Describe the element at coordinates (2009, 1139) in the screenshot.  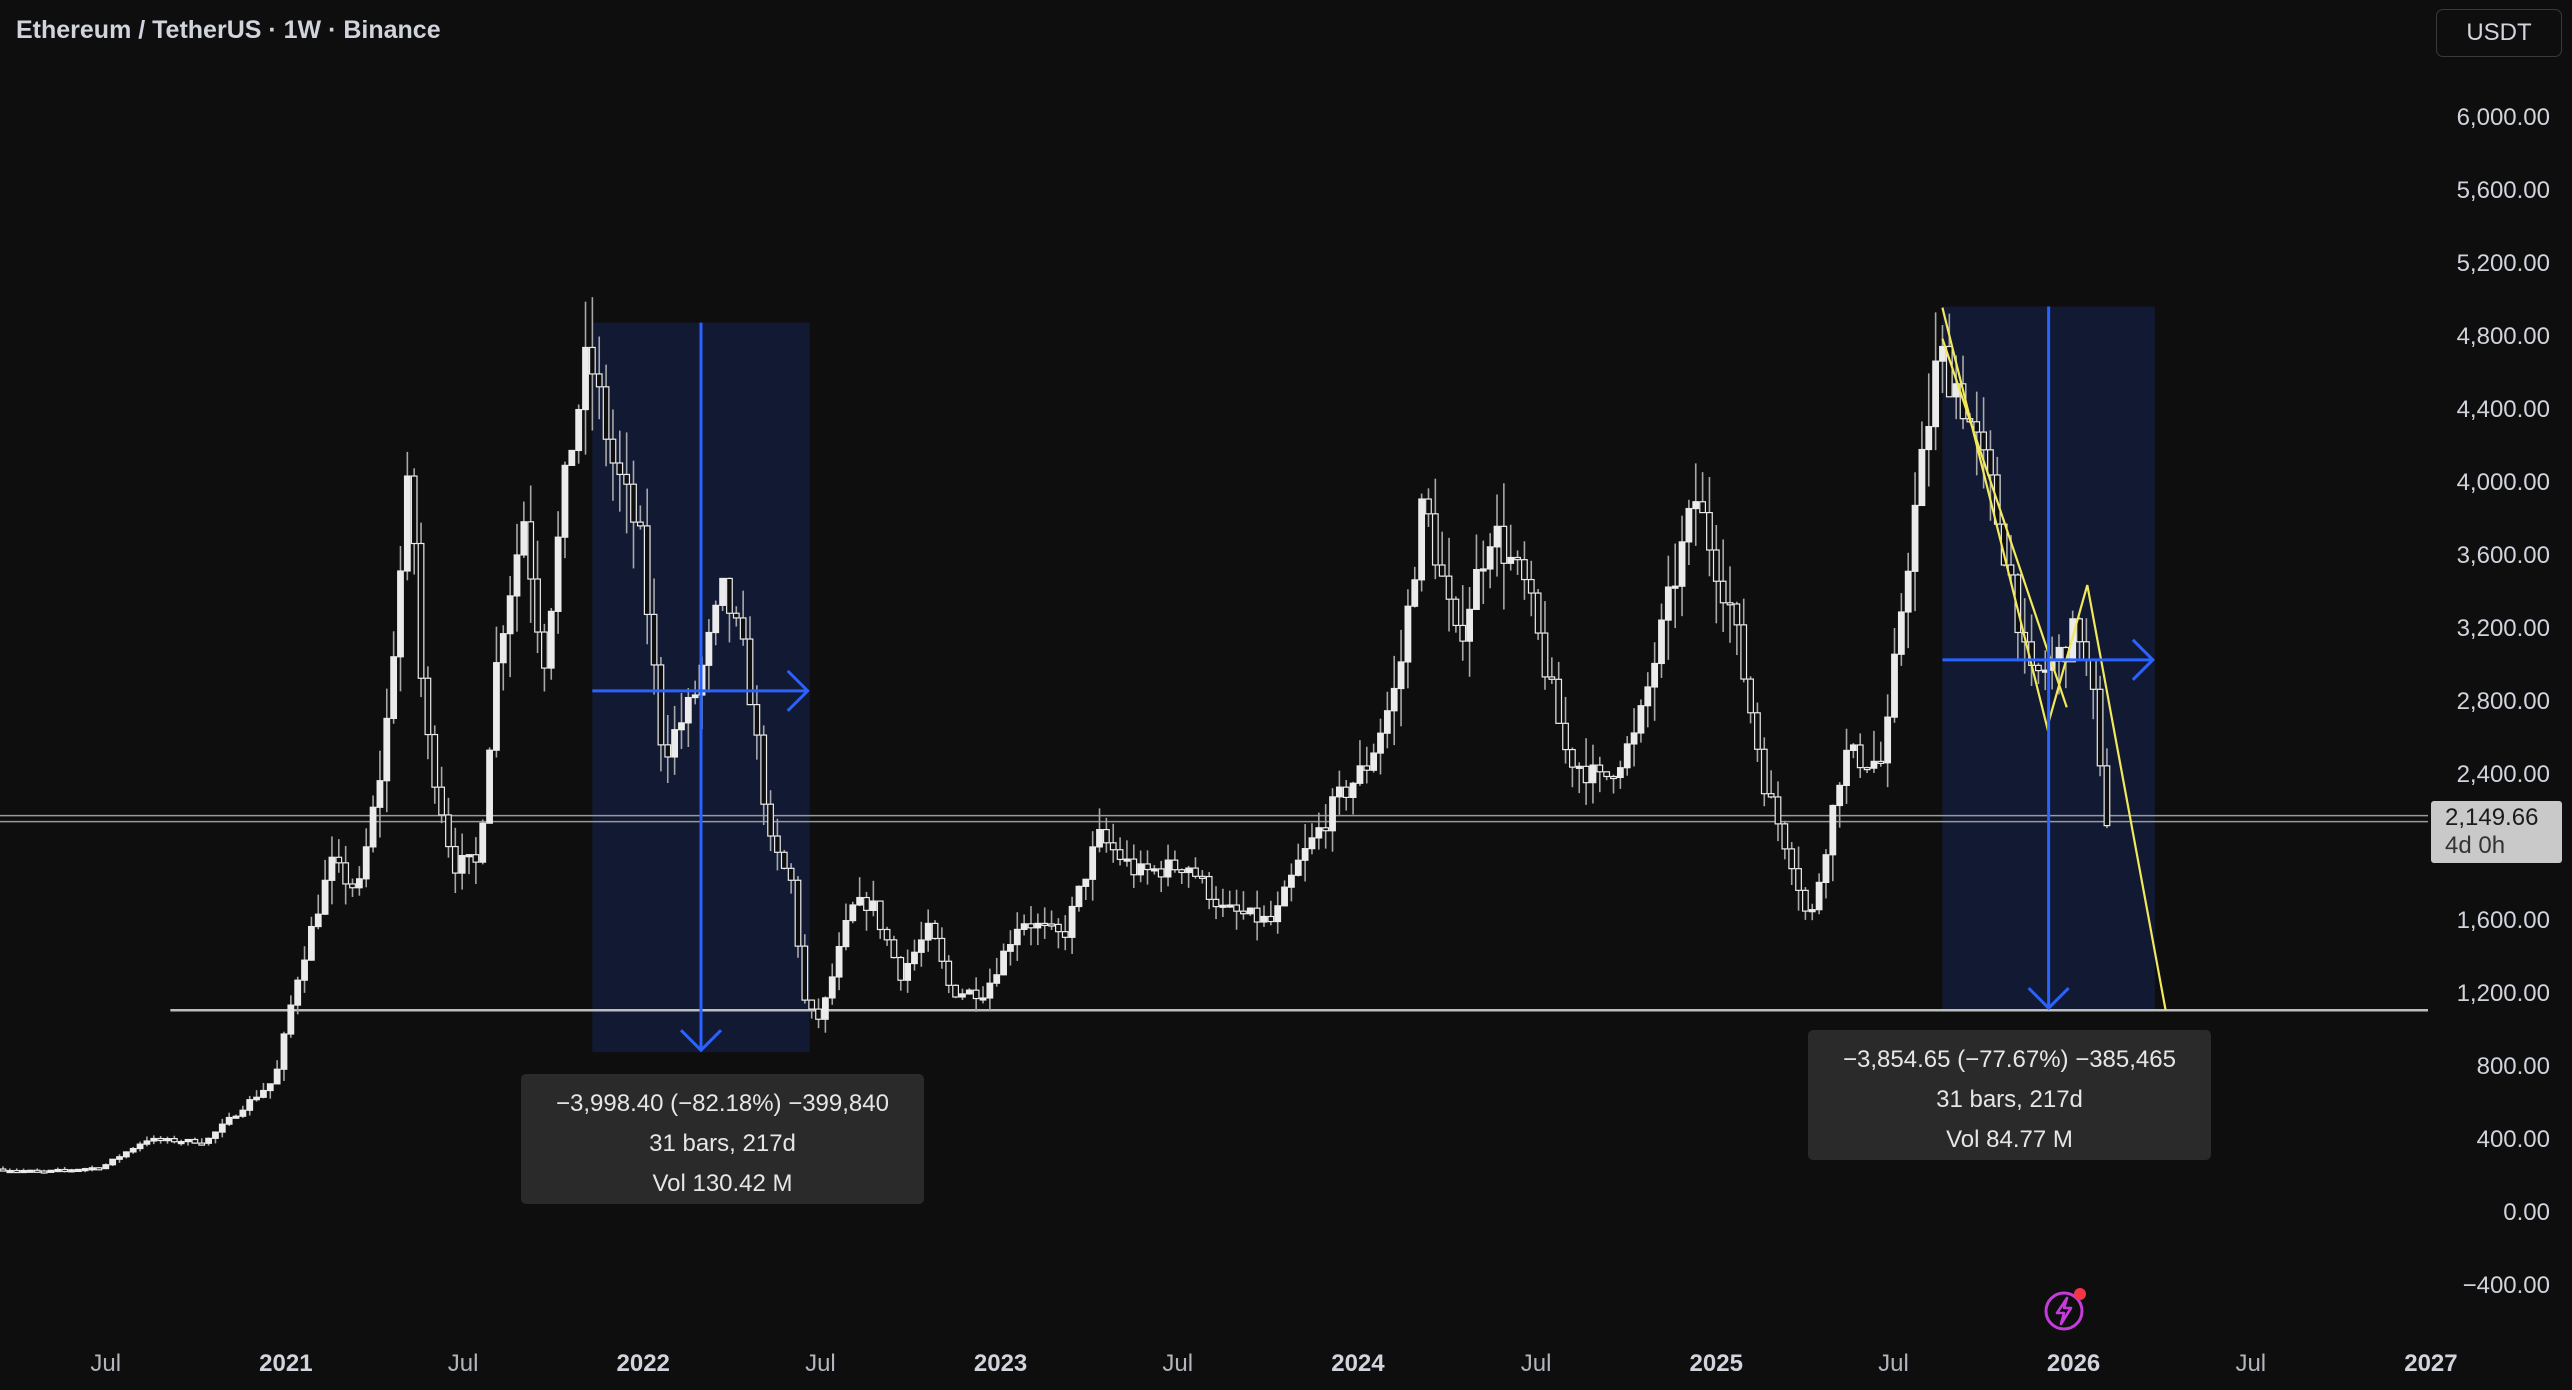
I see `measure-volume: Vol 84.77 M` at that location.